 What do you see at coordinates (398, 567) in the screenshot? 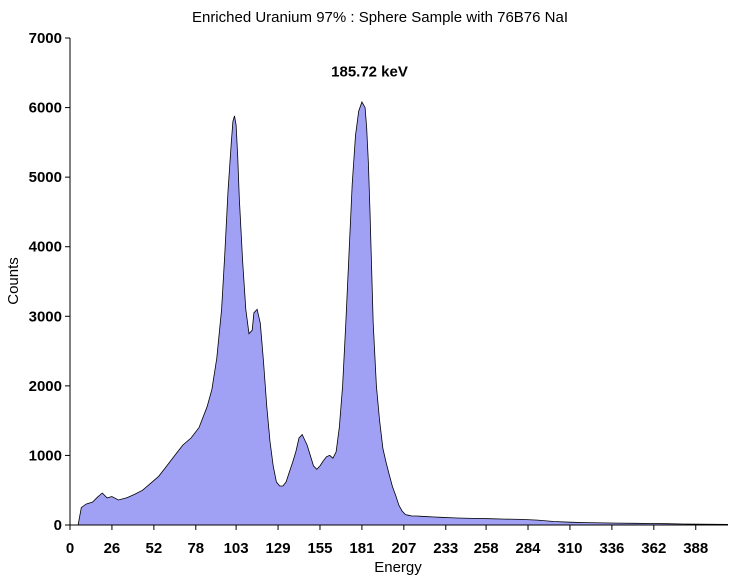
I see `x-axis-label: Energy` at bounding box center [398, 567].